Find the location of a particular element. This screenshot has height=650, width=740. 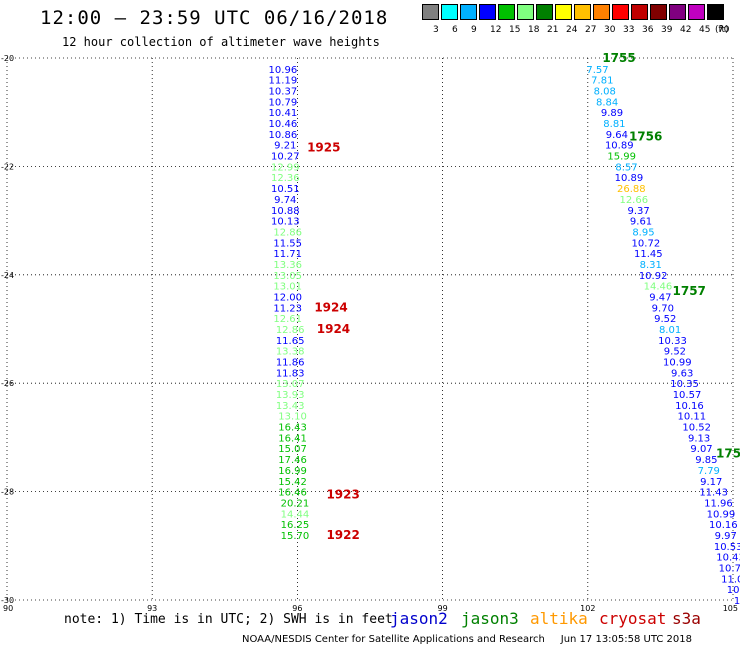

jason3-data-label: 13.01 is located at coordinates (287, 287).